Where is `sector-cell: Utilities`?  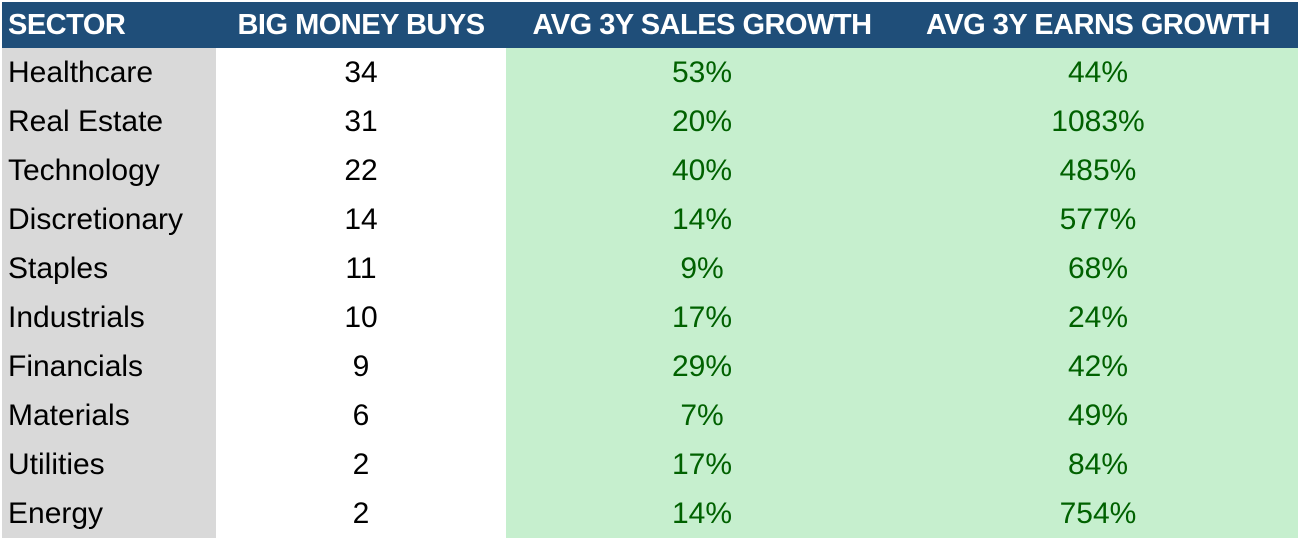 sector-cell: Utilities is located at coordinates (109, 464).